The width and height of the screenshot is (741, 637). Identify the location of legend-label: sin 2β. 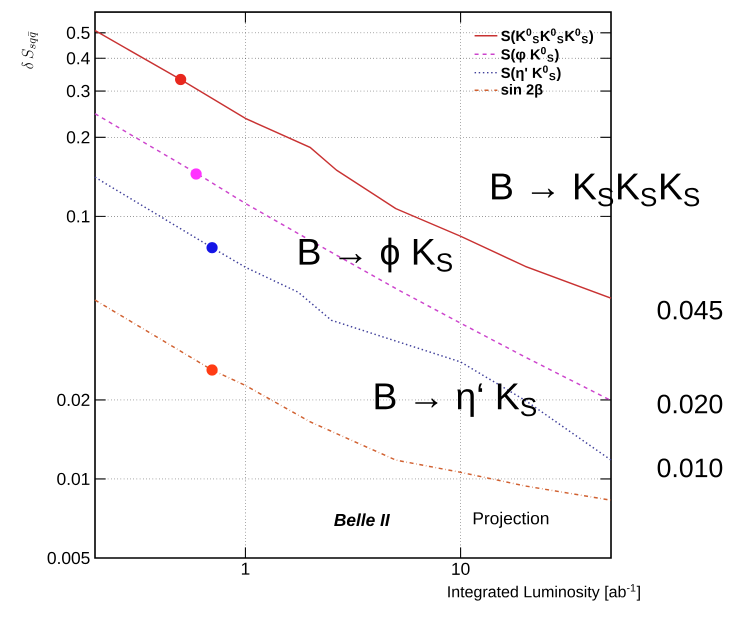
(522, 91).